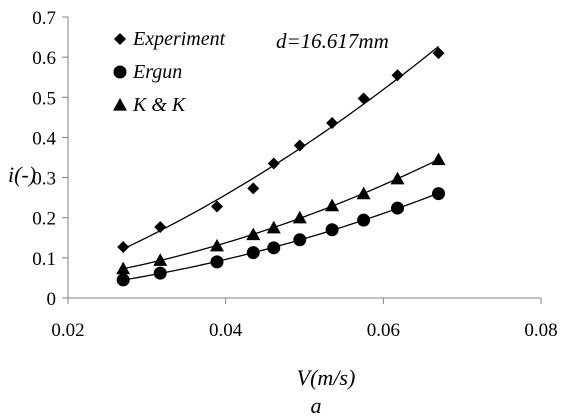 The height and width of the screenshot is (418, 565). I want to click on x-tick-label: 0.06, so click(383, 330).